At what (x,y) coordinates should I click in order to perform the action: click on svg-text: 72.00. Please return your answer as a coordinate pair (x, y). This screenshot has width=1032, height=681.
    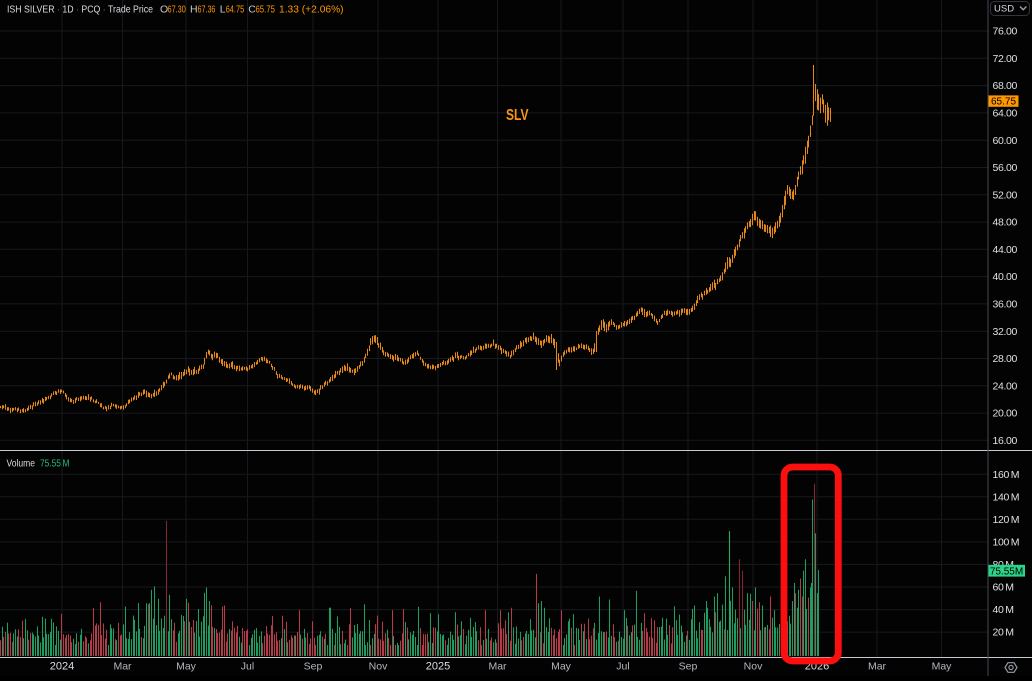
    Looking at the image, I should click on (1005, 59).